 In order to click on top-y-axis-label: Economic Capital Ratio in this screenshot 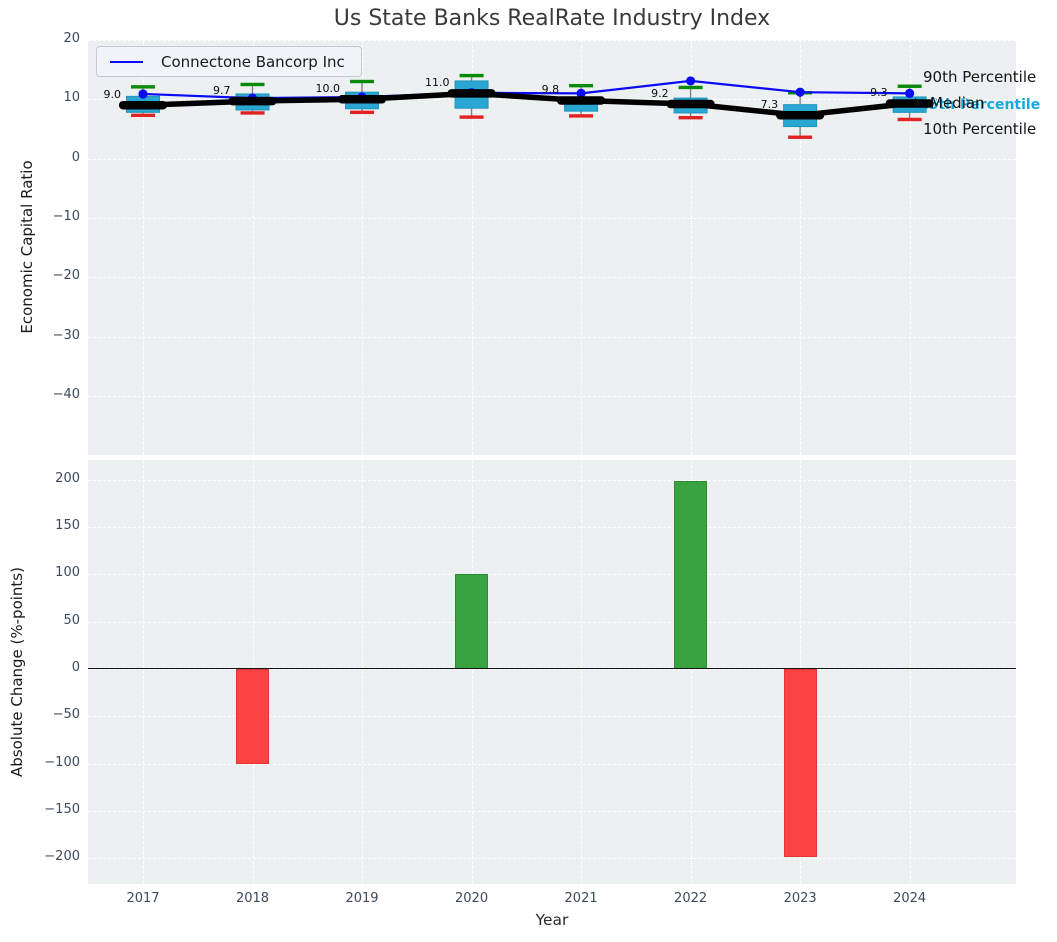, I will do `click(27, 247)`.